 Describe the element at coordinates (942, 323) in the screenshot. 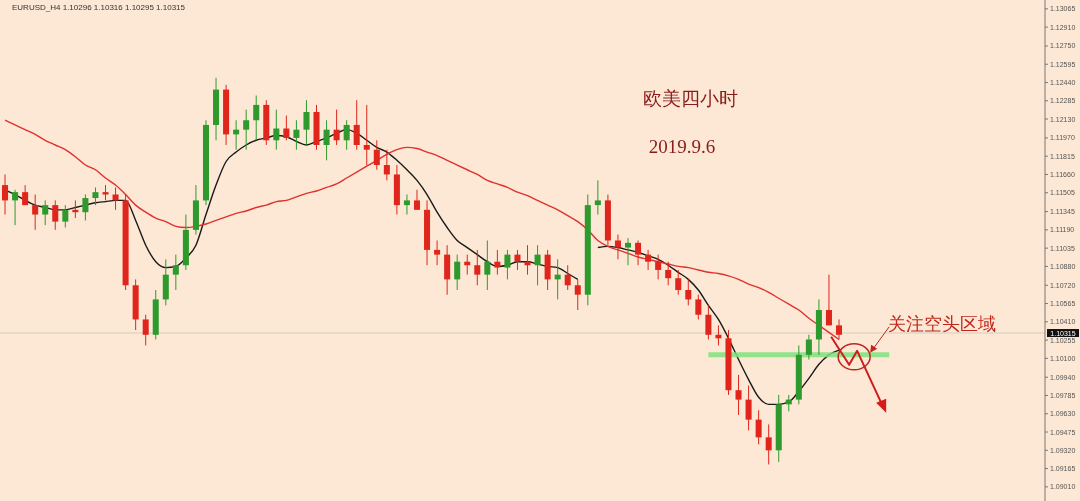

I see `annotation: 关注空头区域` at that location.